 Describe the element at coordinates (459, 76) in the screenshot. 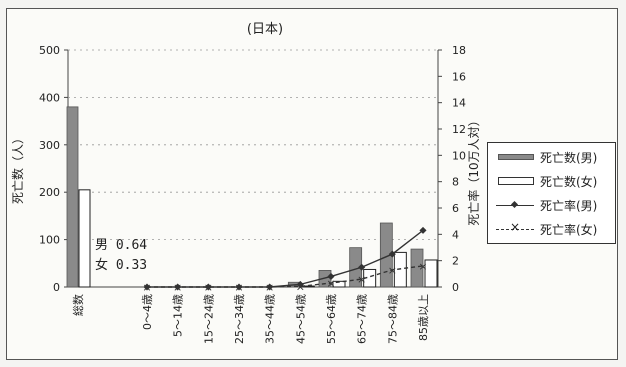

I see `y2-tick-label: 16` at that location.